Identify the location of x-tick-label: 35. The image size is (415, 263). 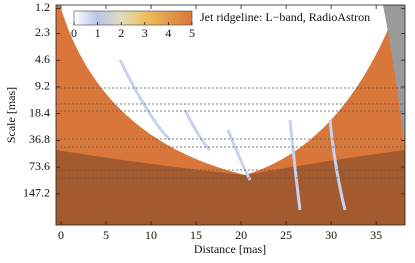
(376, 235).